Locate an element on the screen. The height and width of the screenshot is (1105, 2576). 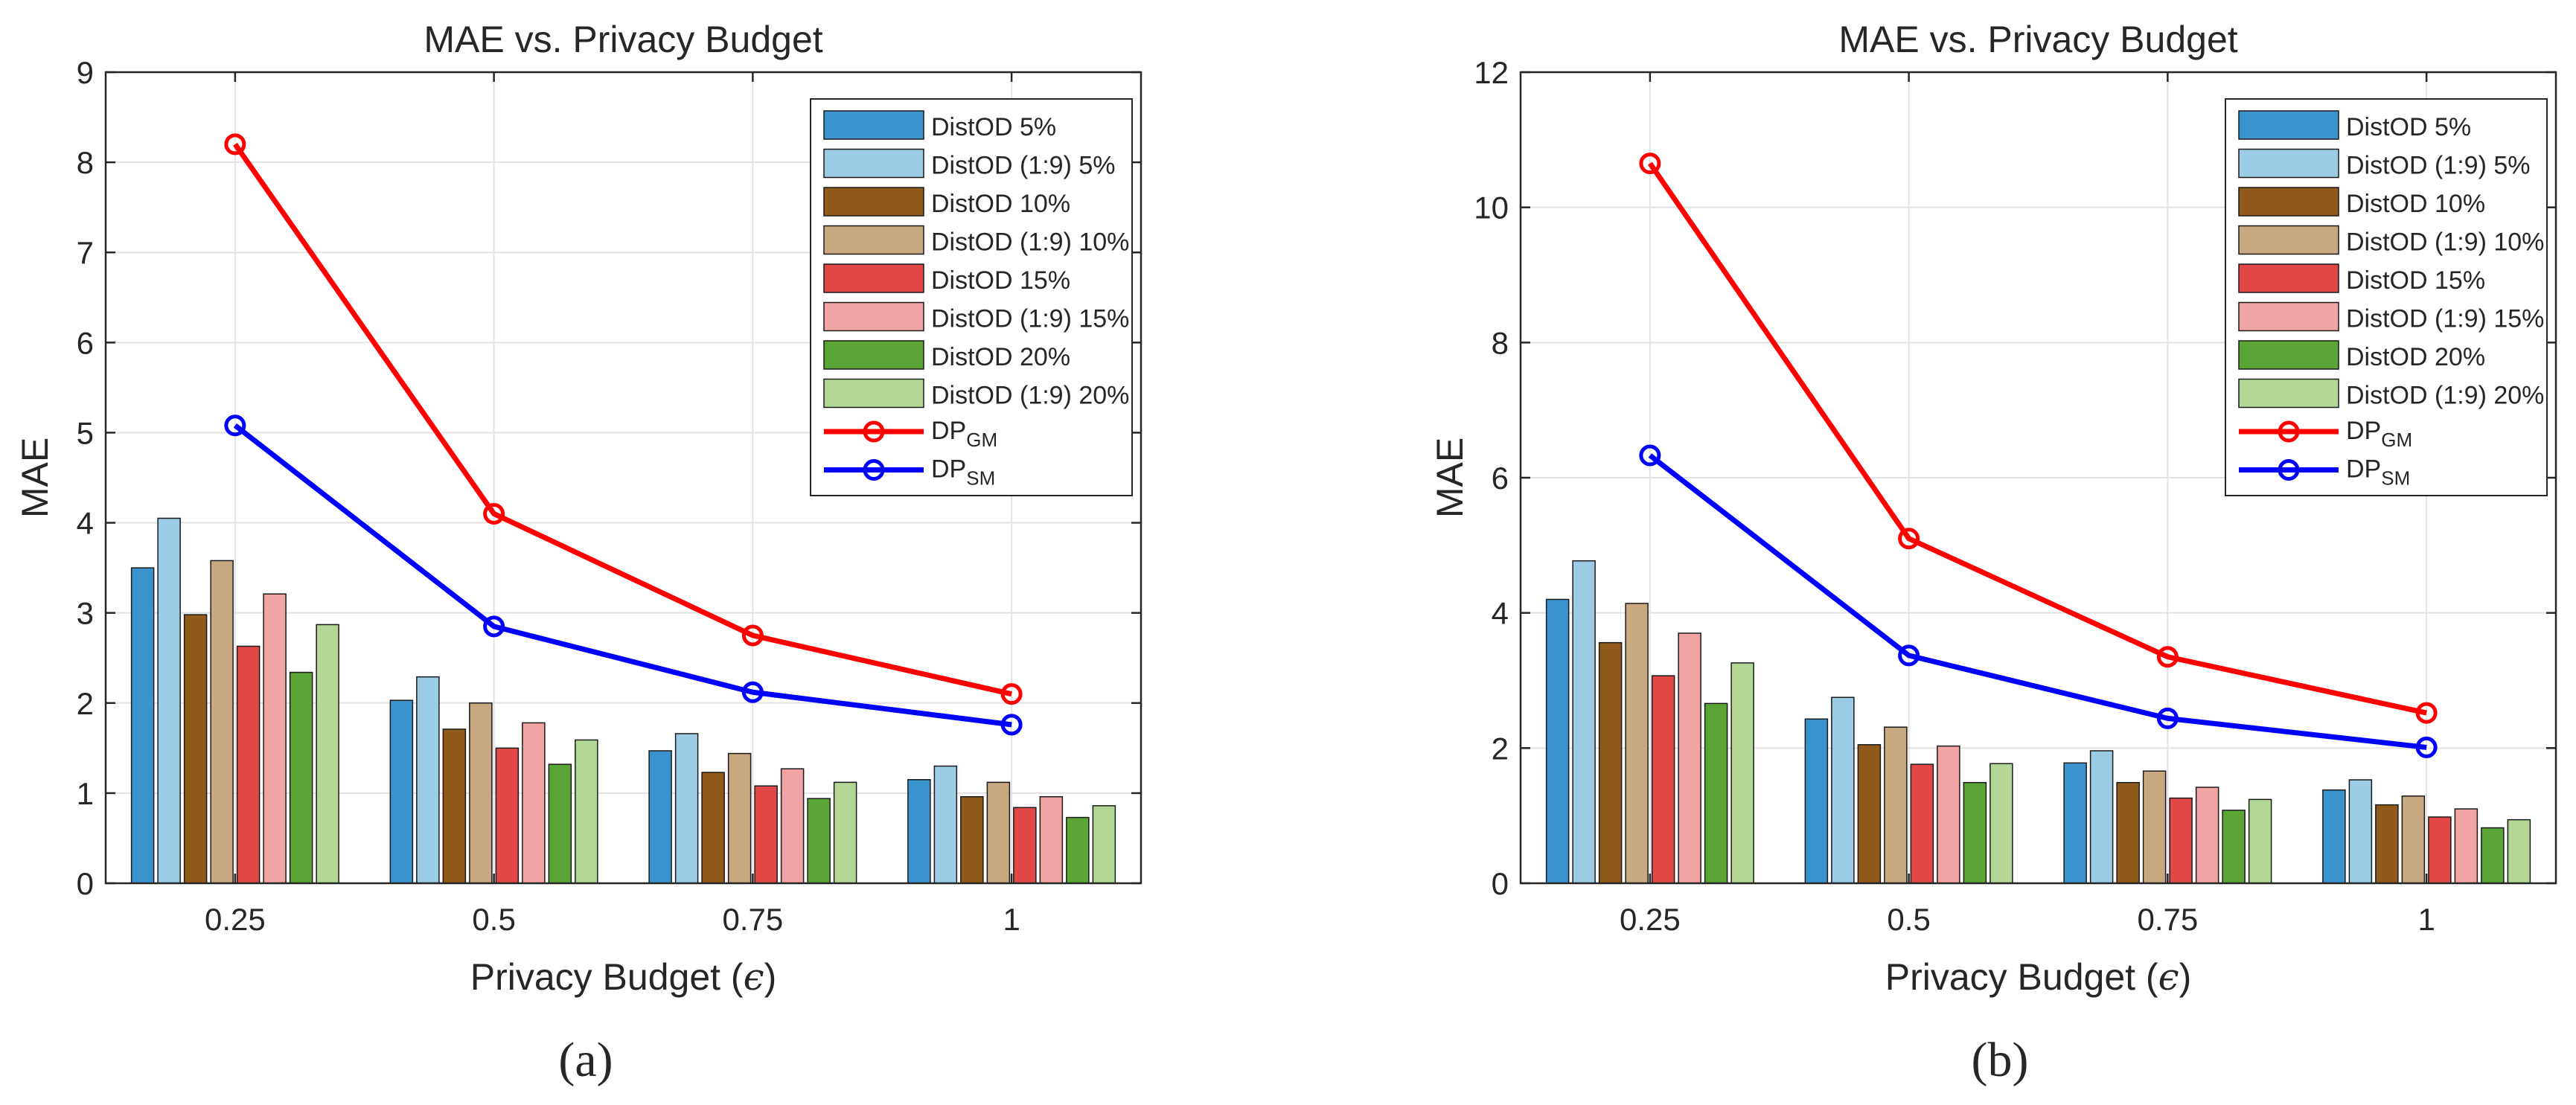
series-line-sm is located at coordinates (2038, 602).